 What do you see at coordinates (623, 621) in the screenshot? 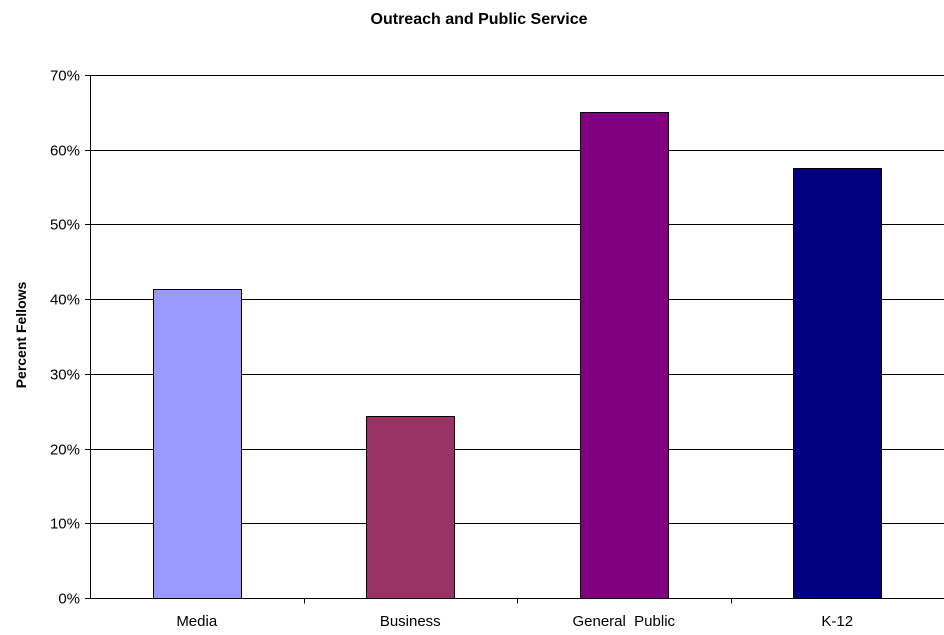
I see `x-tick-label: General Public` at bounding box center [623, 621].